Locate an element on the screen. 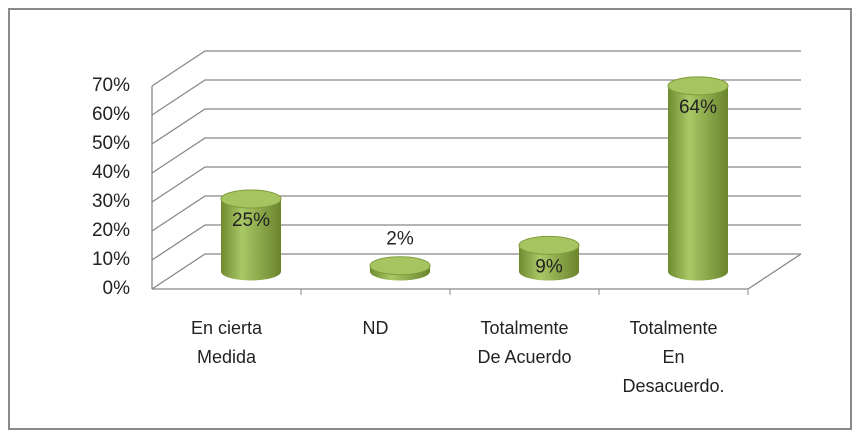 The image size is (860, 432). value-label: 2% is located at coordinates (400, 239).